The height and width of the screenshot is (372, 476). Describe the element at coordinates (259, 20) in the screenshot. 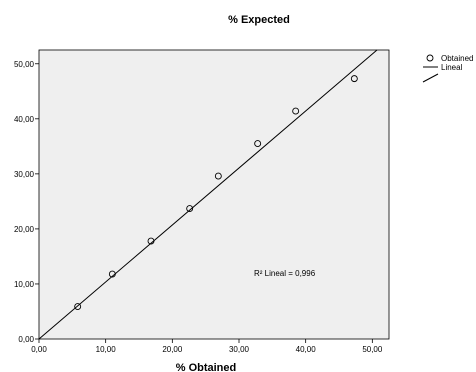

I see `chart-title: % Expected` at that location.